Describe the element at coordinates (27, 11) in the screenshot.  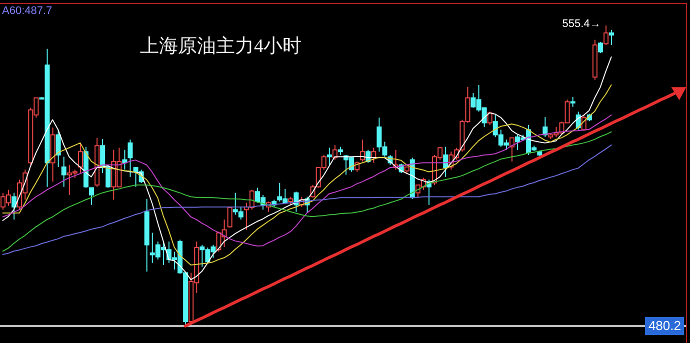
I see `text: A60:487.7` at that location.